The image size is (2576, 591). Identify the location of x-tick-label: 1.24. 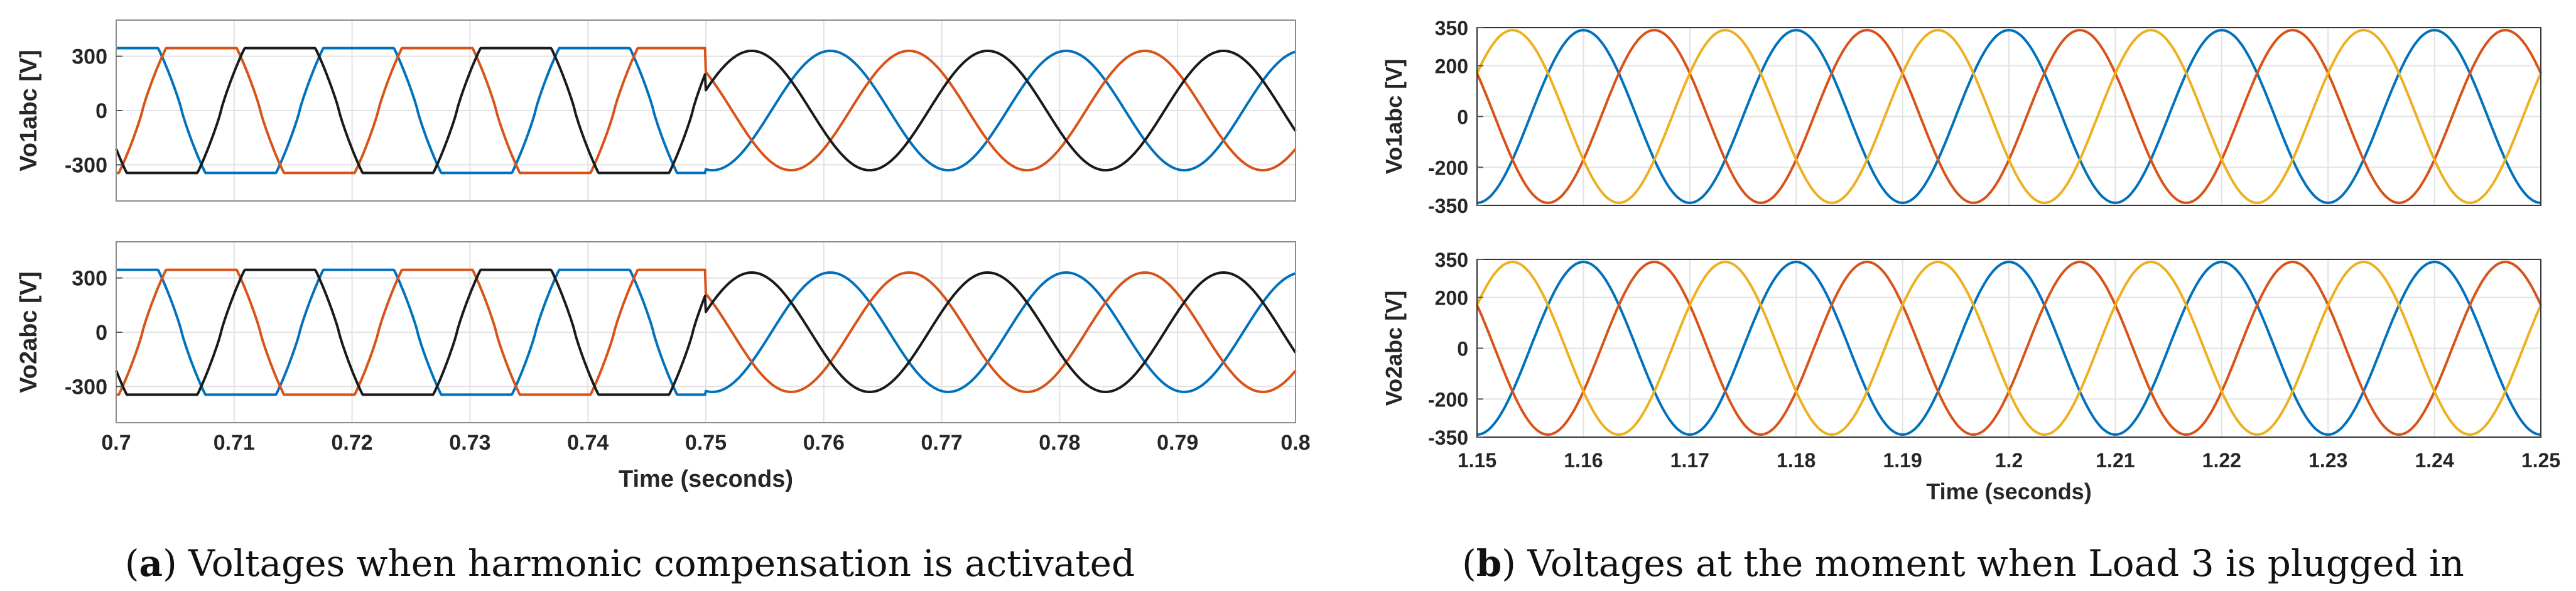
(2435, 460).